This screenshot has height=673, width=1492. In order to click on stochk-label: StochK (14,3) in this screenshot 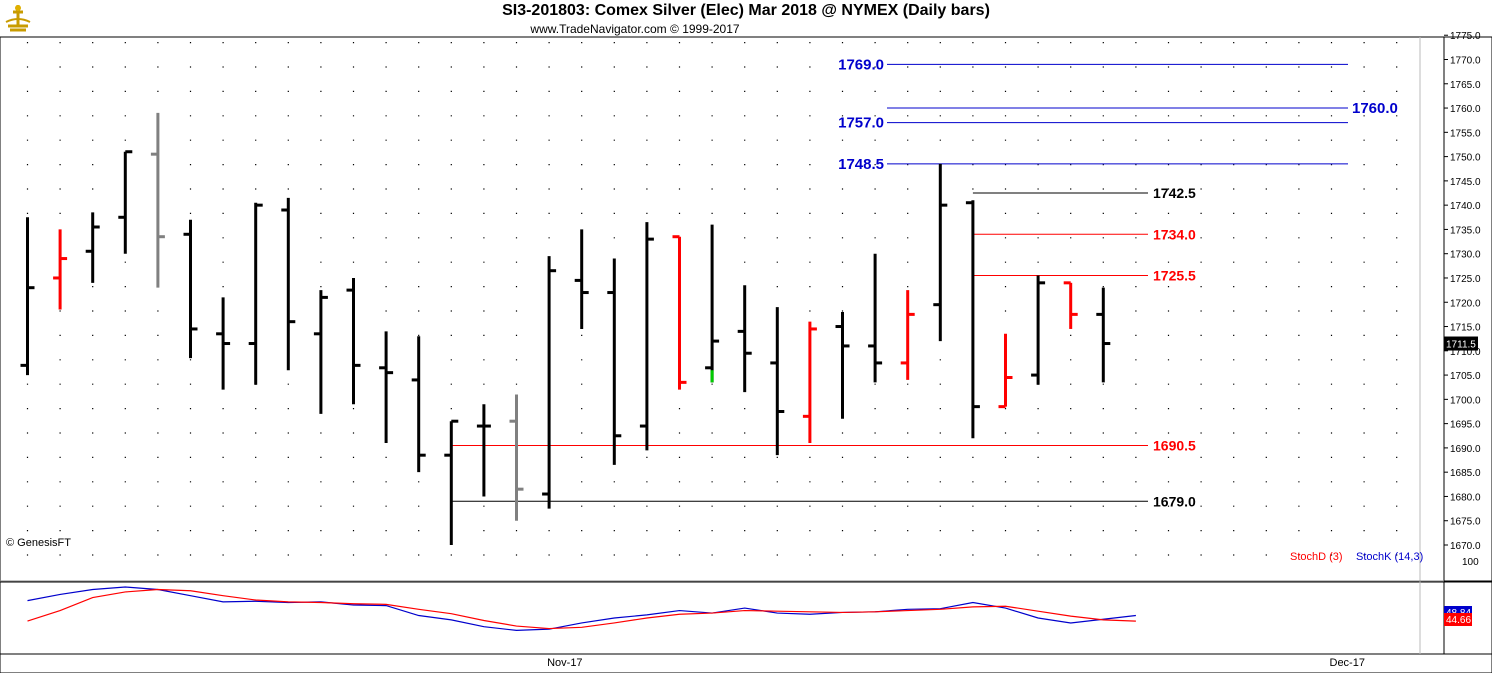, I will do `click(1390, 557)`.